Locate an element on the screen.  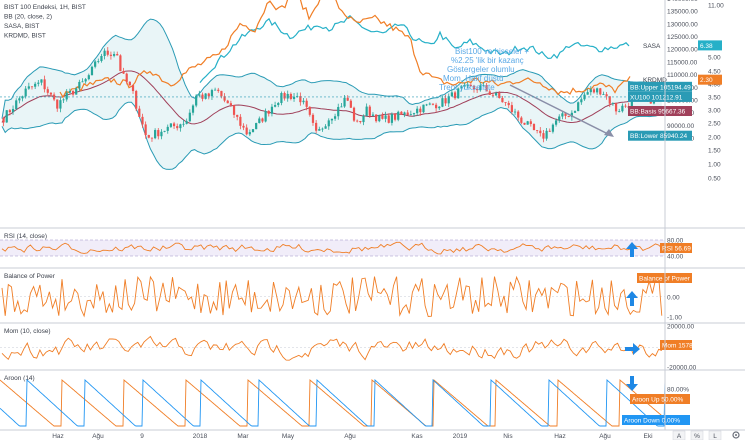
axis-button-label: % is located at coordinates (697, 436).